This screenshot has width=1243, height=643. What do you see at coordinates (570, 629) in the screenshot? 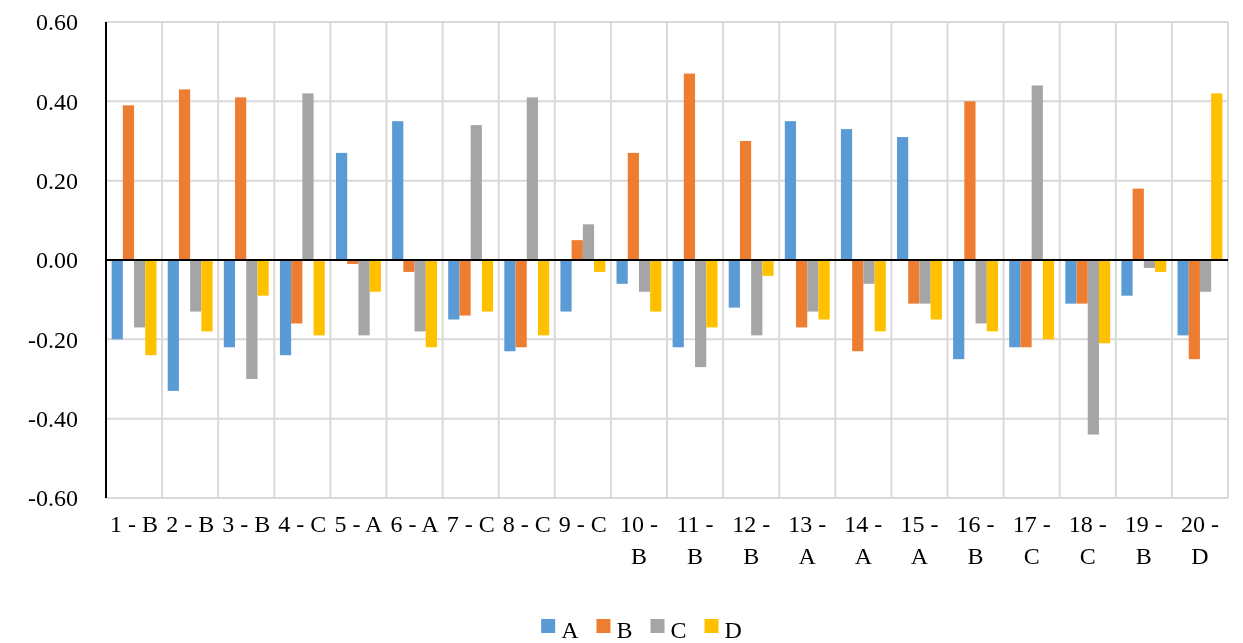
I see `legend-label: A` at bounding box center [570, 629].